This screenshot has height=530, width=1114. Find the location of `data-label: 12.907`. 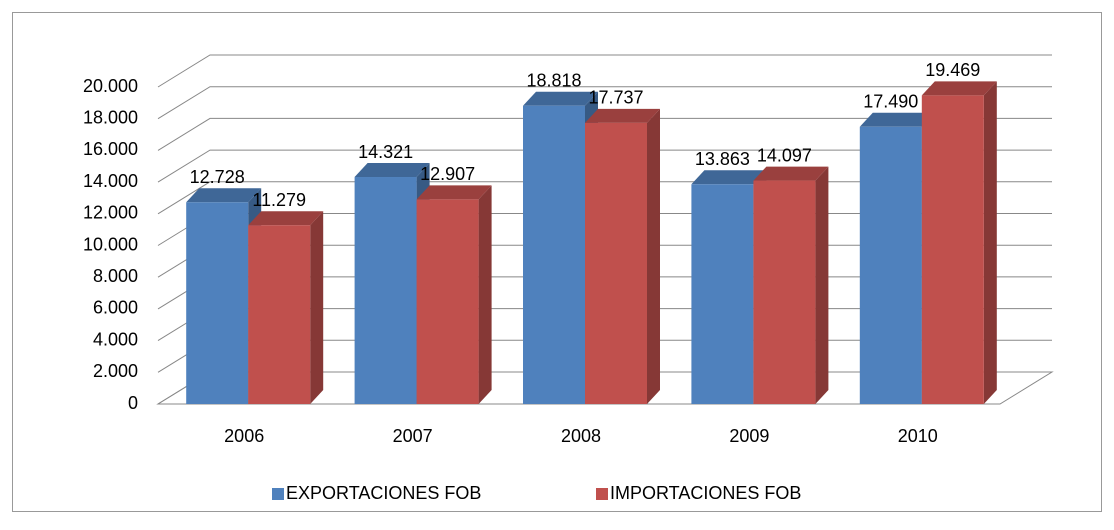

data-label: 12.907 is located at coordinates (447, 174).